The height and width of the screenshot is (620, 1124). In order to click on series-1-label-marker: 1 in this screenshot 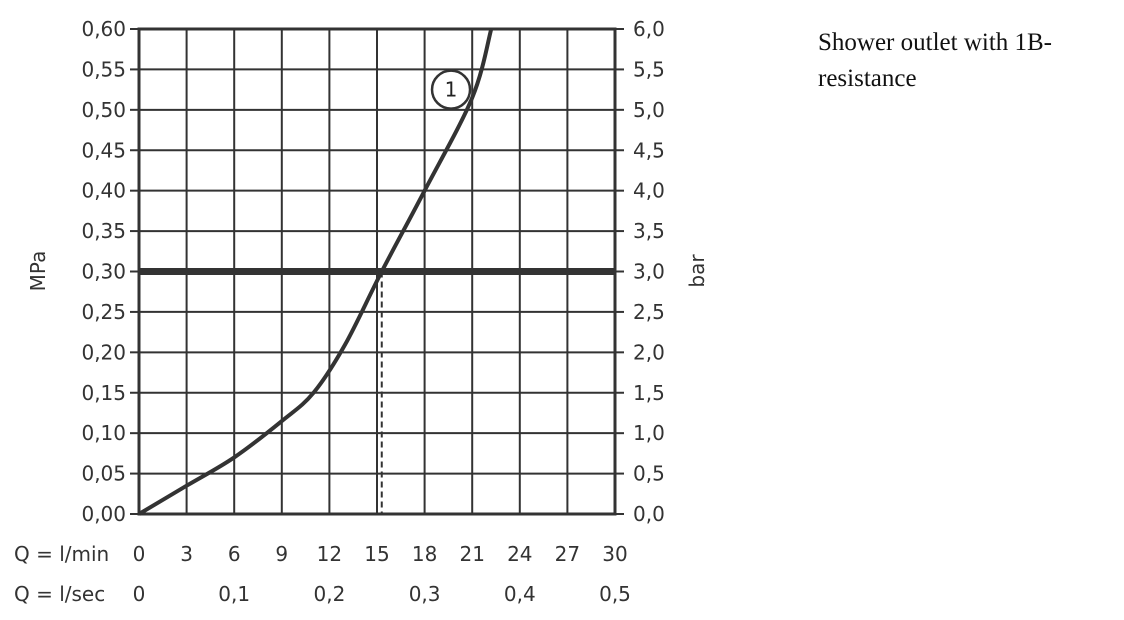, I will do `click(451, 89)`.